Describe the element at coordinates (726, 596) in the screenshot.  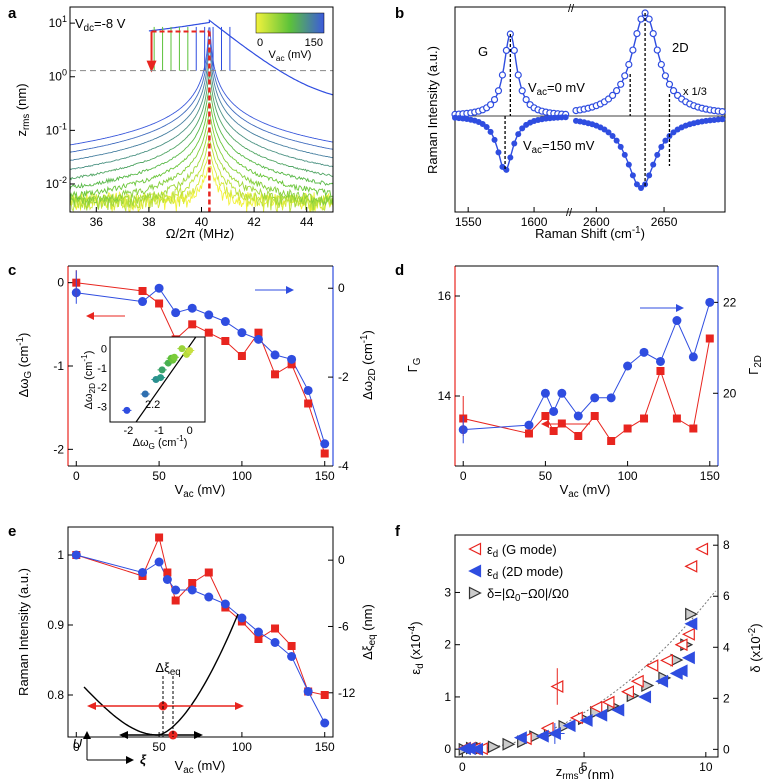
I see `text-span: 6` at that location.